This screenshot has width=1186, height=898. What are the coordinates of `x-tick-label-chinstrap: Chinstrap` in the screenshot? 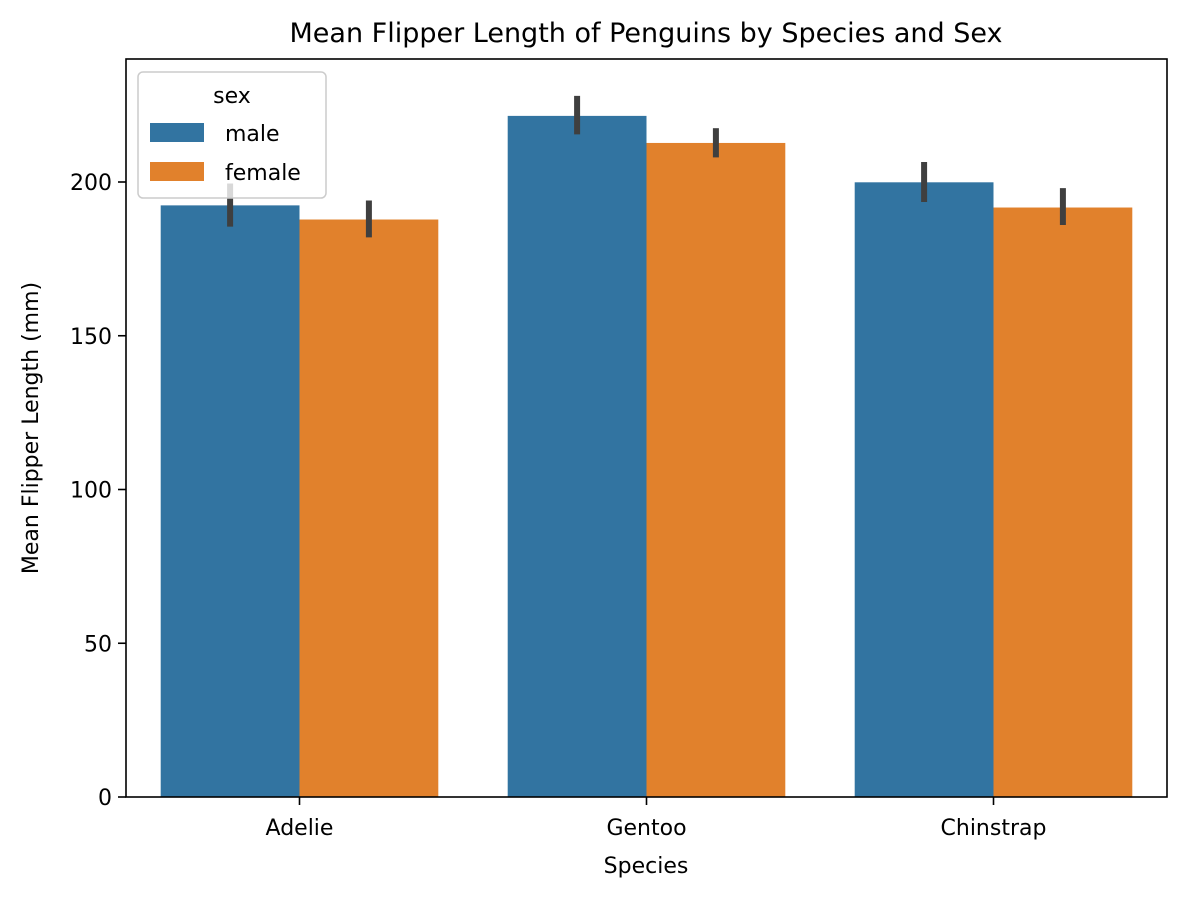 It's located at (994, 828).